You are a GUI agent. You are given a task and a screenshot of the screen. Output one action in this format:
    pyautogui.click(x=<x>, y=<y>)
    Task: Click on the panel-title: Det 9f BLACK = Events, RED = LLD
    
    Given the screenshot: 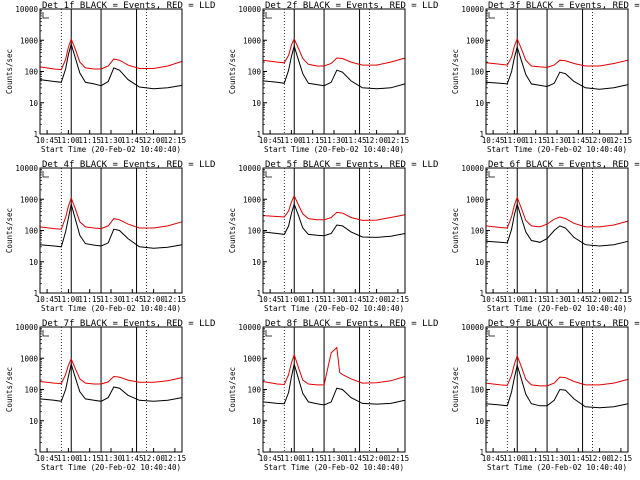 What is the action you would take?
    pyautogui.click(x=564, y=324)
    